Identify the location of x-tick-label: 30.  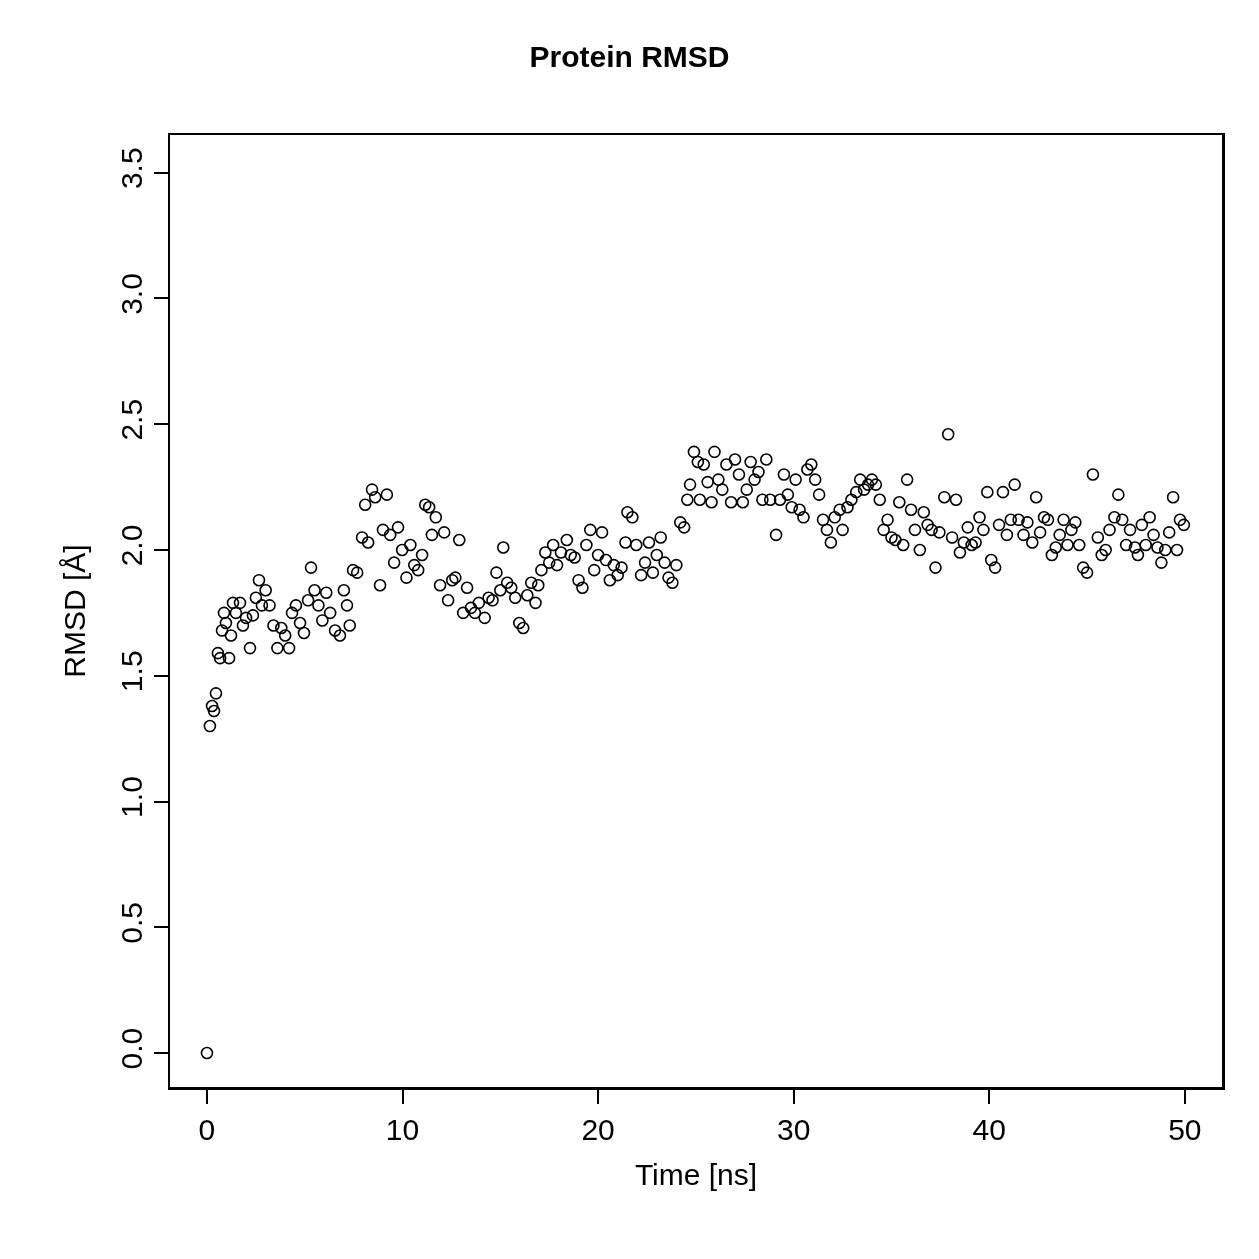
(794, 1129).